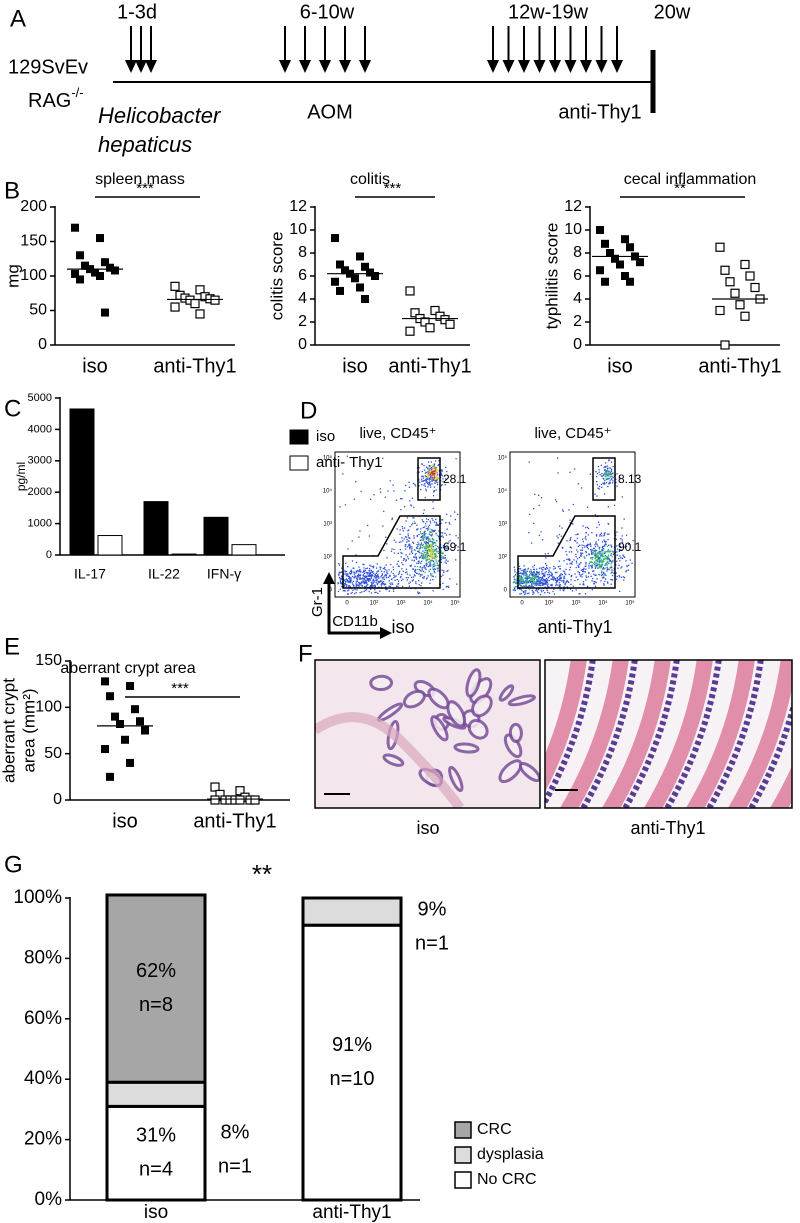 Image resolution: width=800 pixels, height=1223 pixels. Describe the element at coordinates (40, 492) in the screenshot. I see `y-tick-label: 2000` at that location.